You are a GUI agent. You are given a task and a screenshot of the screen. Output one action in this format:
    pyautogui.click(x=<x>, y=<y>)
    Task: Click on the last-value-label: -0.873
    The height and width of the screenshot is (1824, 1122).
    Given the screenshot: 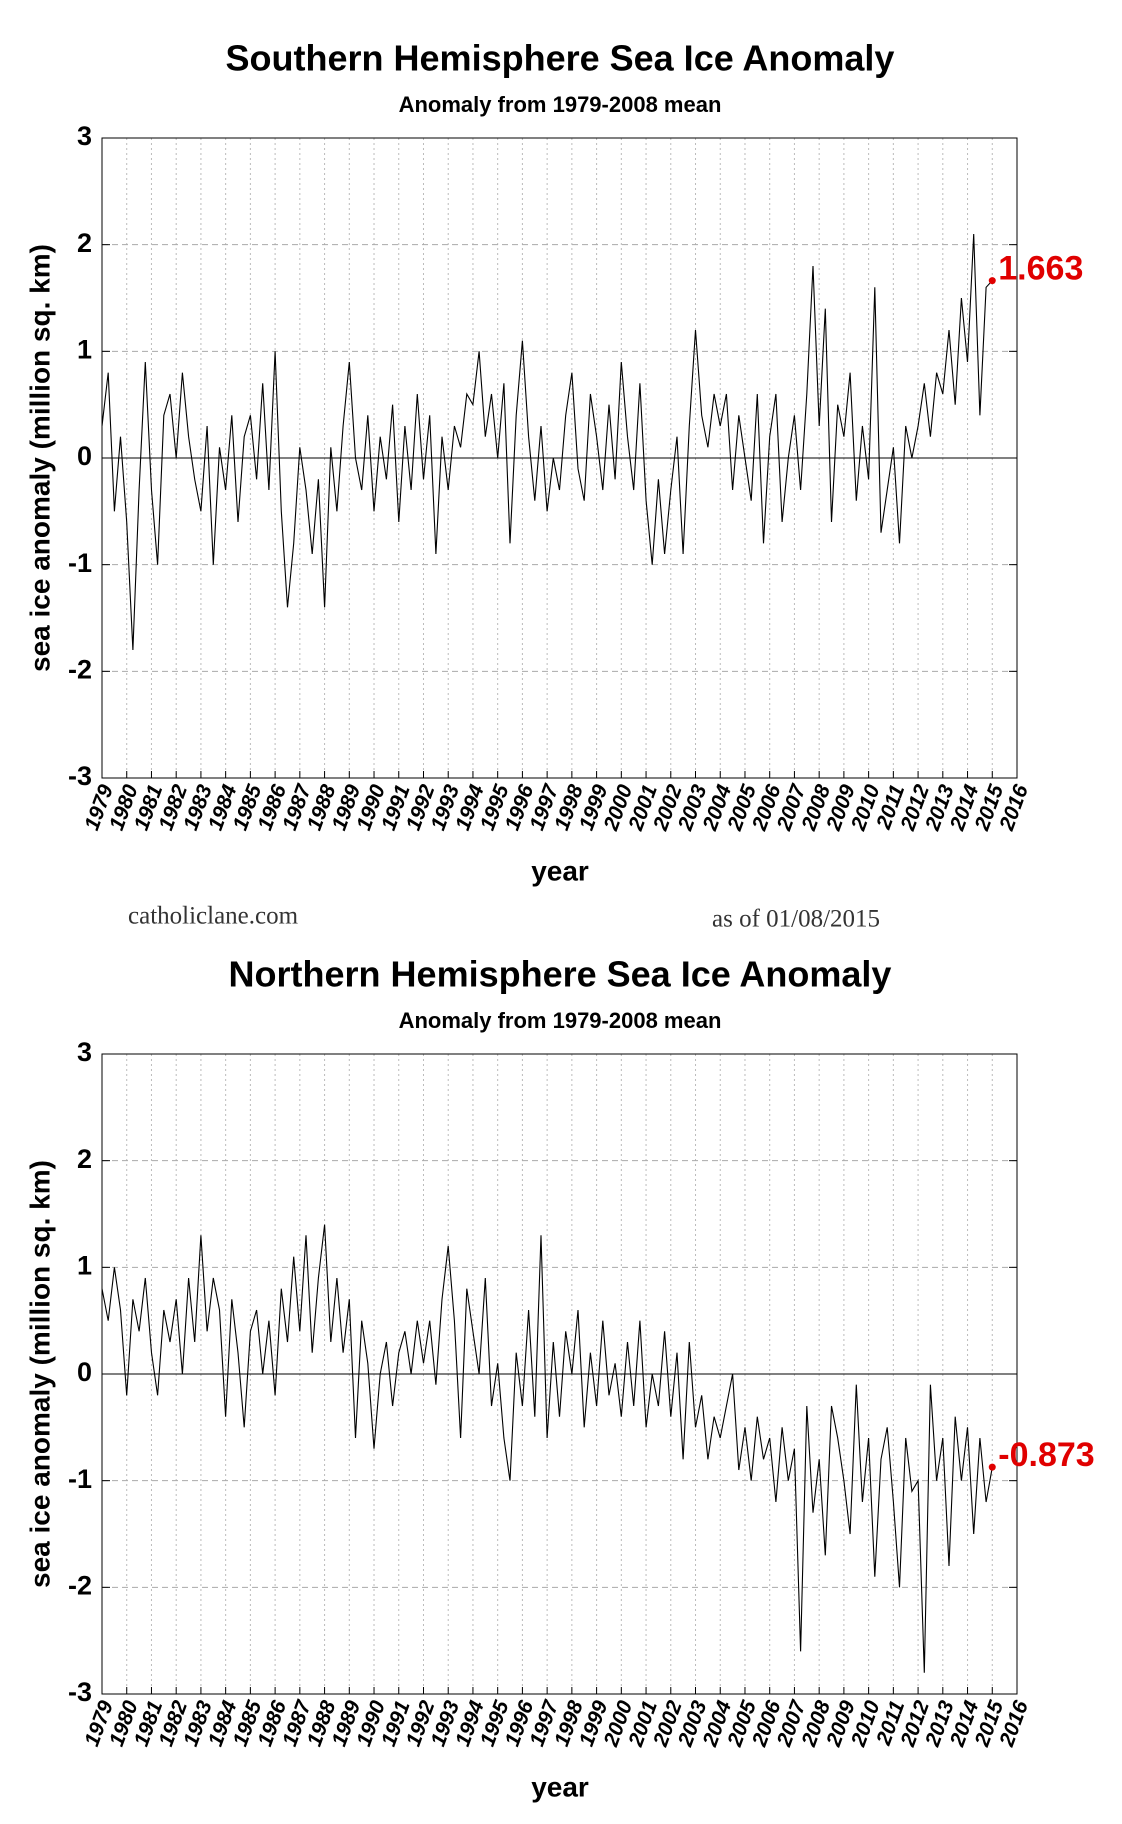 What is the action you would take?
    pyautogui.click(x=1046, y=1455)
    